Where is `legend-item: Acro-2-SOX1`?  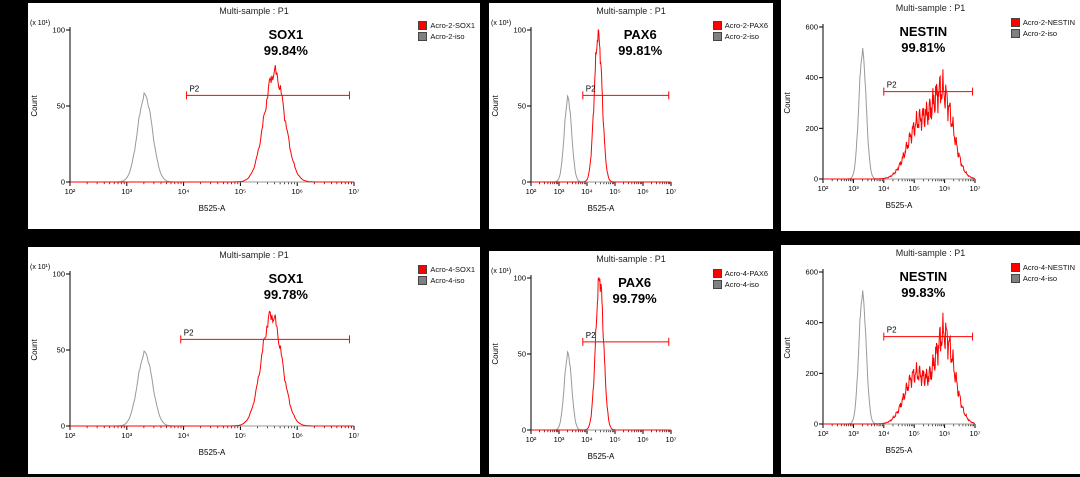
legend-item: Acro-2-SOX1 is located at coordinates (446, 25).